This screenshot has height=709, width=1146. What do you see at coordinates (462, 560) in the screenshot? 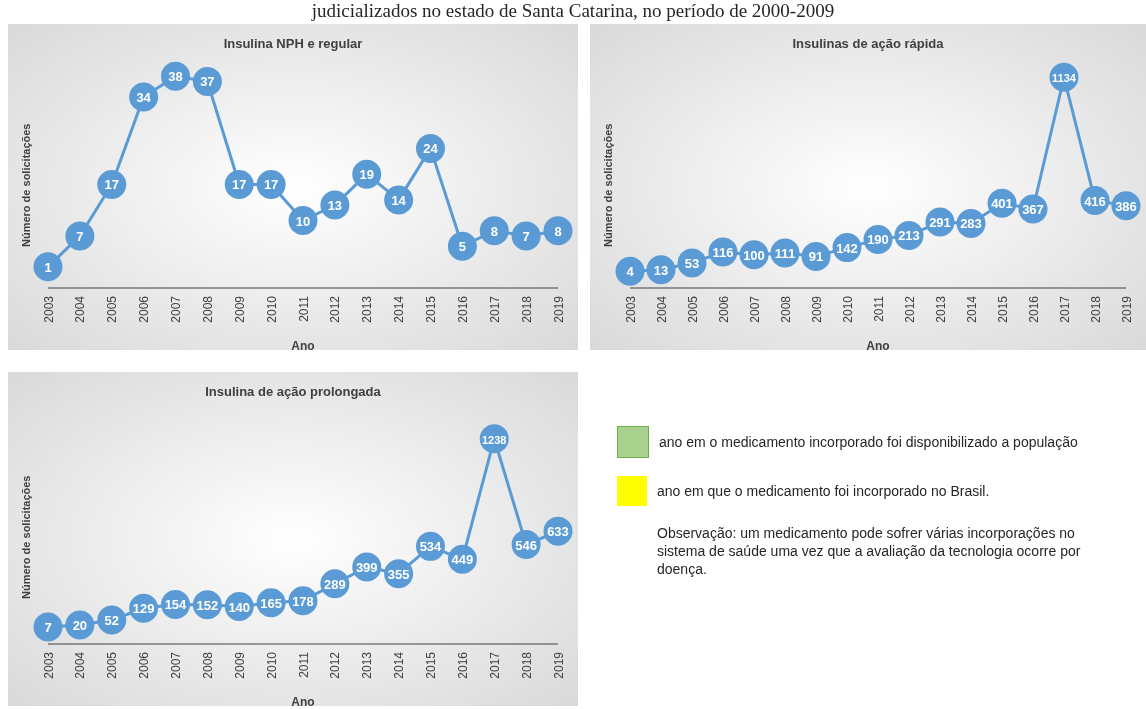
I see `data-label: 449` at bounding box center [462, 560].